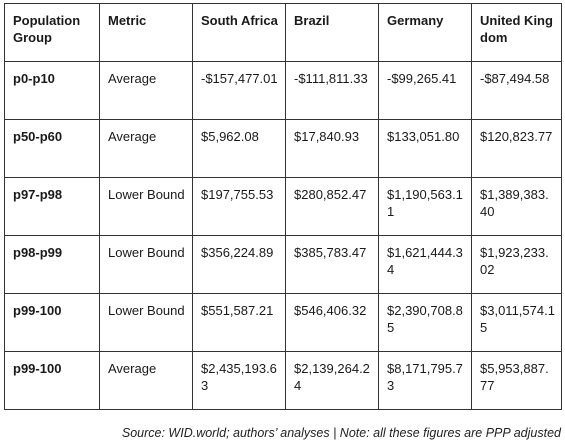 This screenshot has width=565, height=447. I want to click on cell-germany: $1,190,563.11, so click(425, 206).